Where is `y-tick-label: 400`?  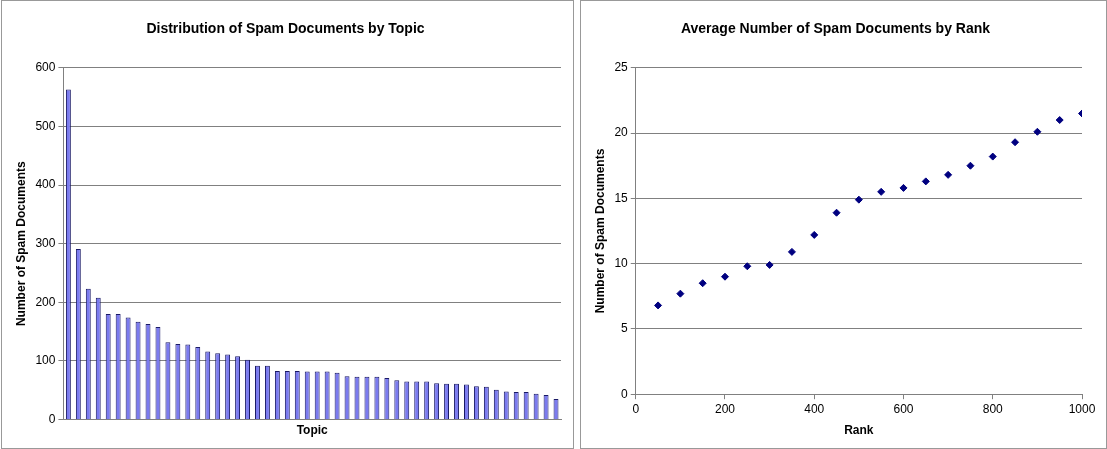 y-tick-label: 400 is located at coordinates (45, 184).